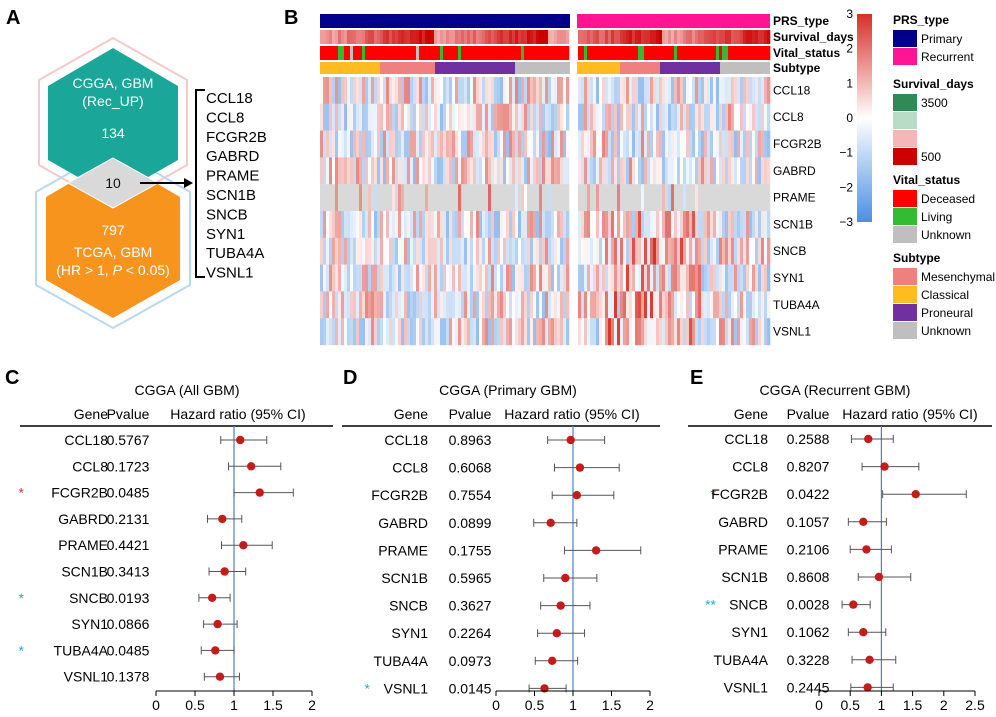  I want to click on gene-label: SNCB, so click(408, 606).